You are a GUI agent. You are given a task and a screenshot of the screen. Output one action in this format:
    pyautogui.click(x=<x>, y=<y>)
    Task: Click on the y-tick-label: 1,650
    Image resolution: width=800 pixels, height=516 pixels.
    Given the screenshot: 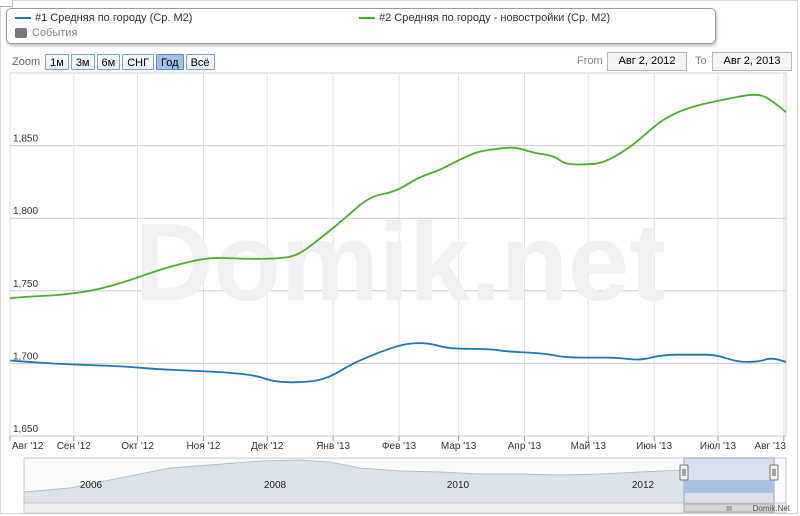 What is the action you would take?
    pyautogui.click(x=25, y=429)
    